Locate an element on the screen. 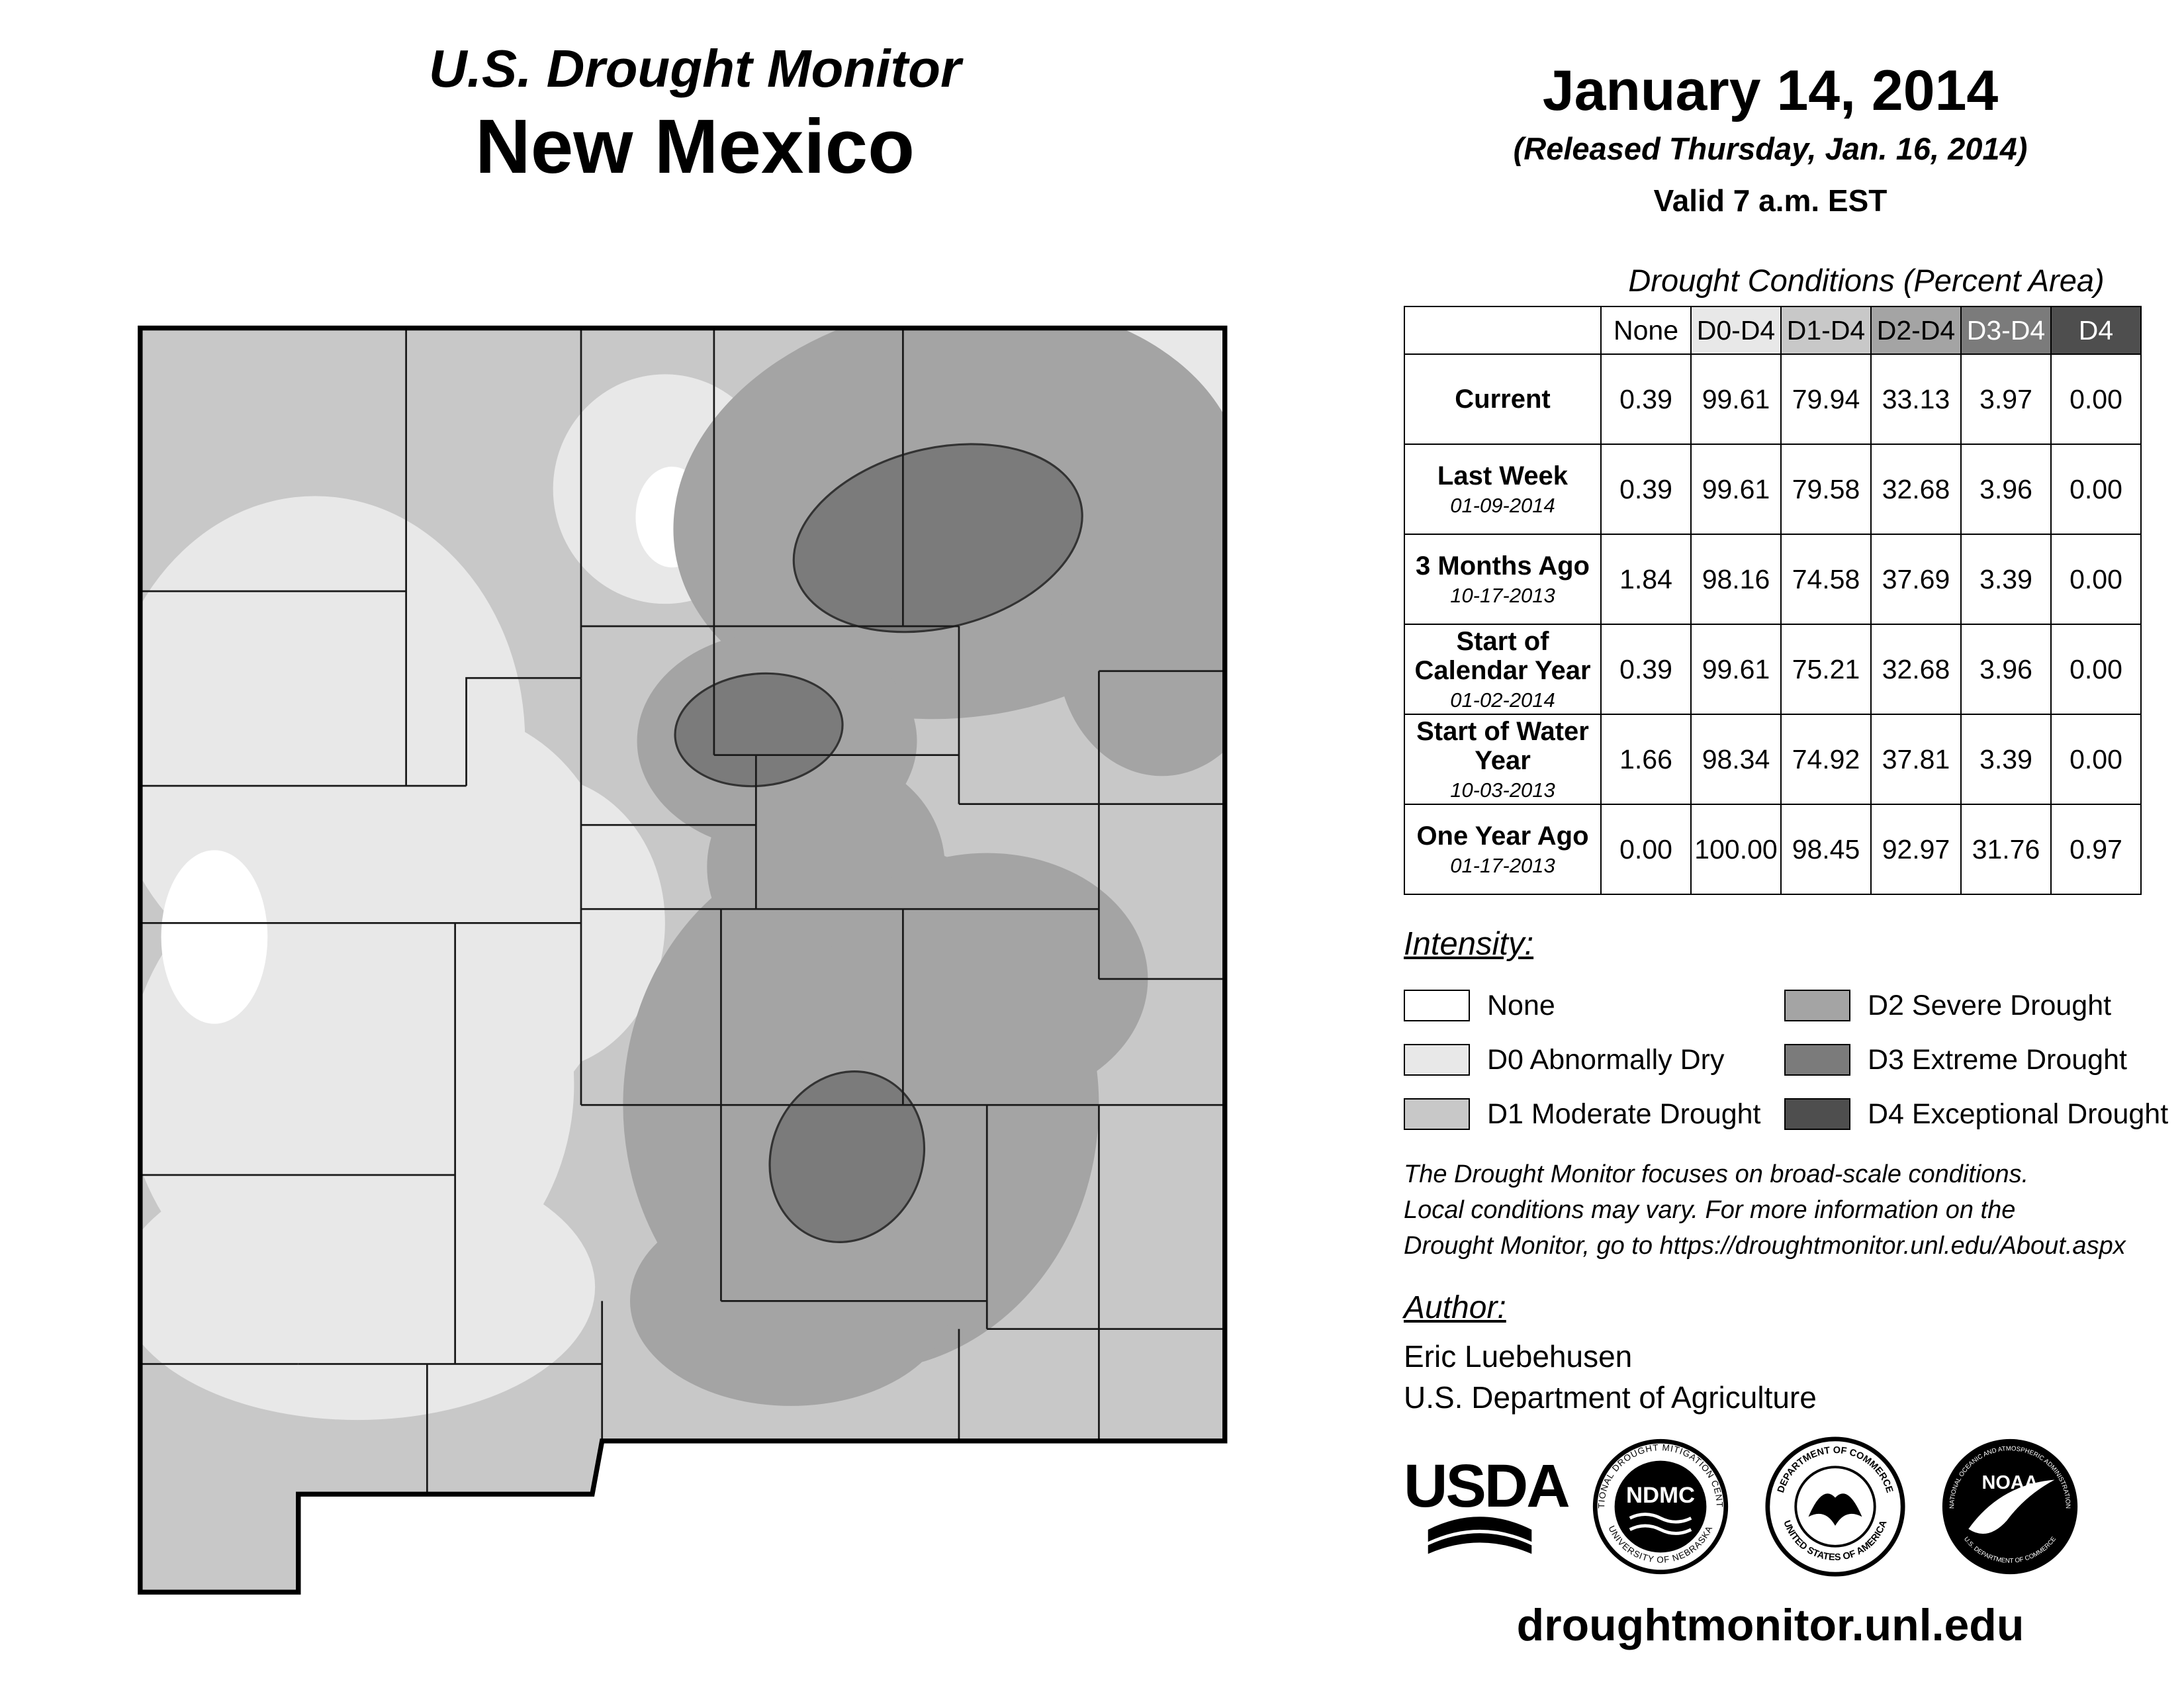  legend-item-d4: D4 Exceptional Drought is located at coordinates (1976, 1114).